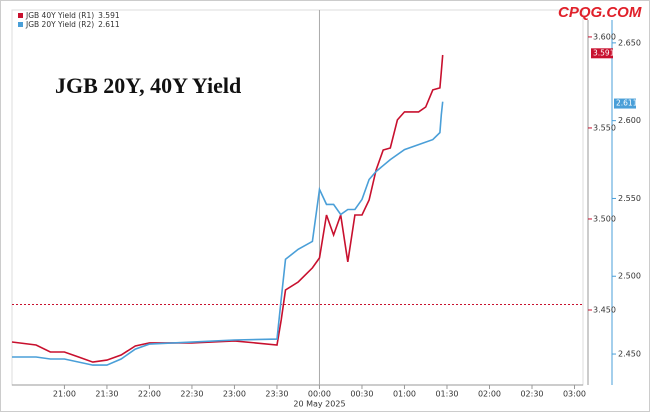  Describe the element at coordinates (276, 394) in the screenshot. I see `x-tick-label: 23:30` at that location.